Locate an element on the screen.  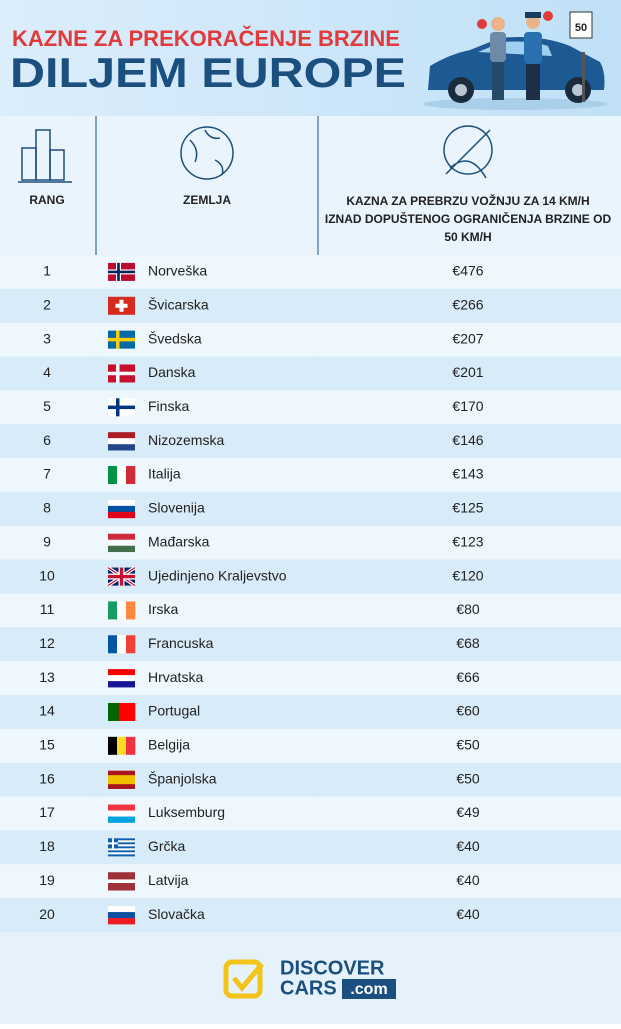
fine: €50 is located at coordinates (468, 778).